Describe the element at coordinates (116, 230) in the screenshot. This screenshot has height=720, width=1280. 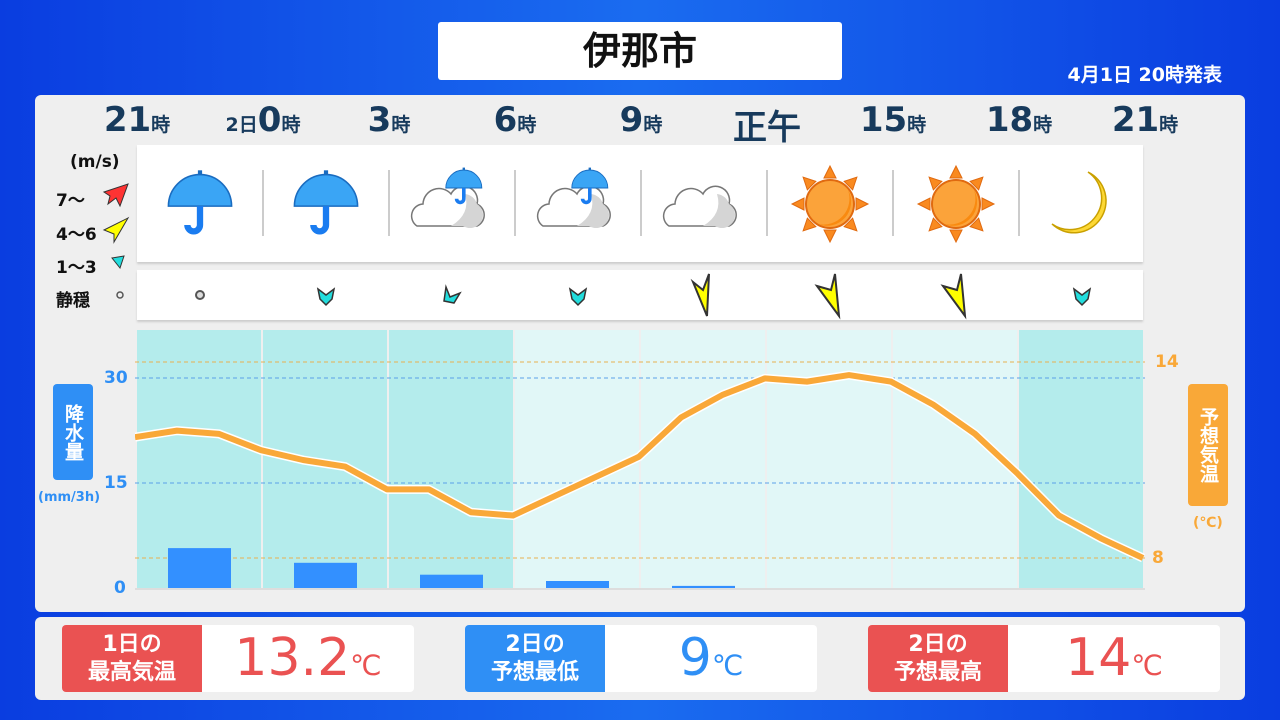
I see `moderate-wind-arrow-icon` at that location.